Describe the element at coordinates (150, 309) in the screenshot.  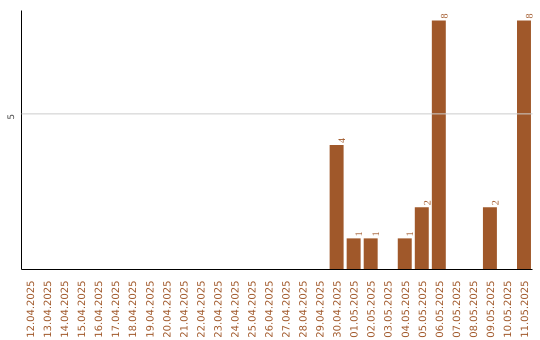
I see `x-tick-label: 19.04.2025` at that location.